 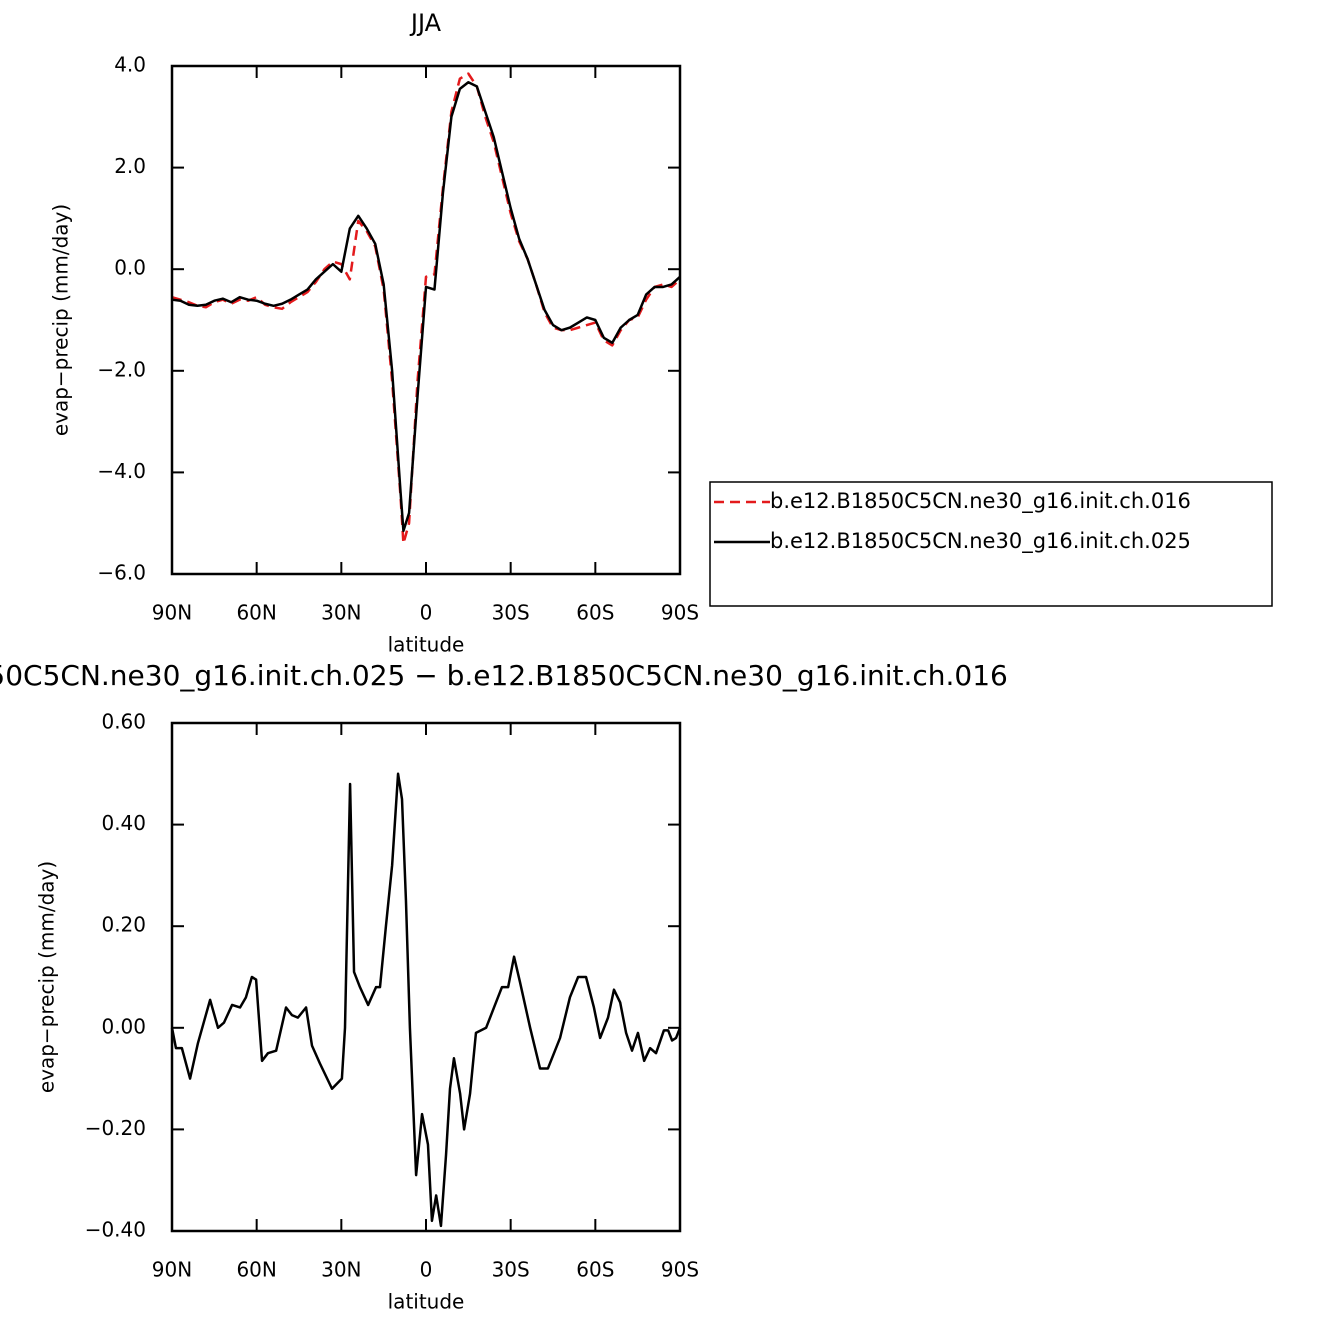 I want to click on y-tick-label: 0.0, so click(x=130, y=268).